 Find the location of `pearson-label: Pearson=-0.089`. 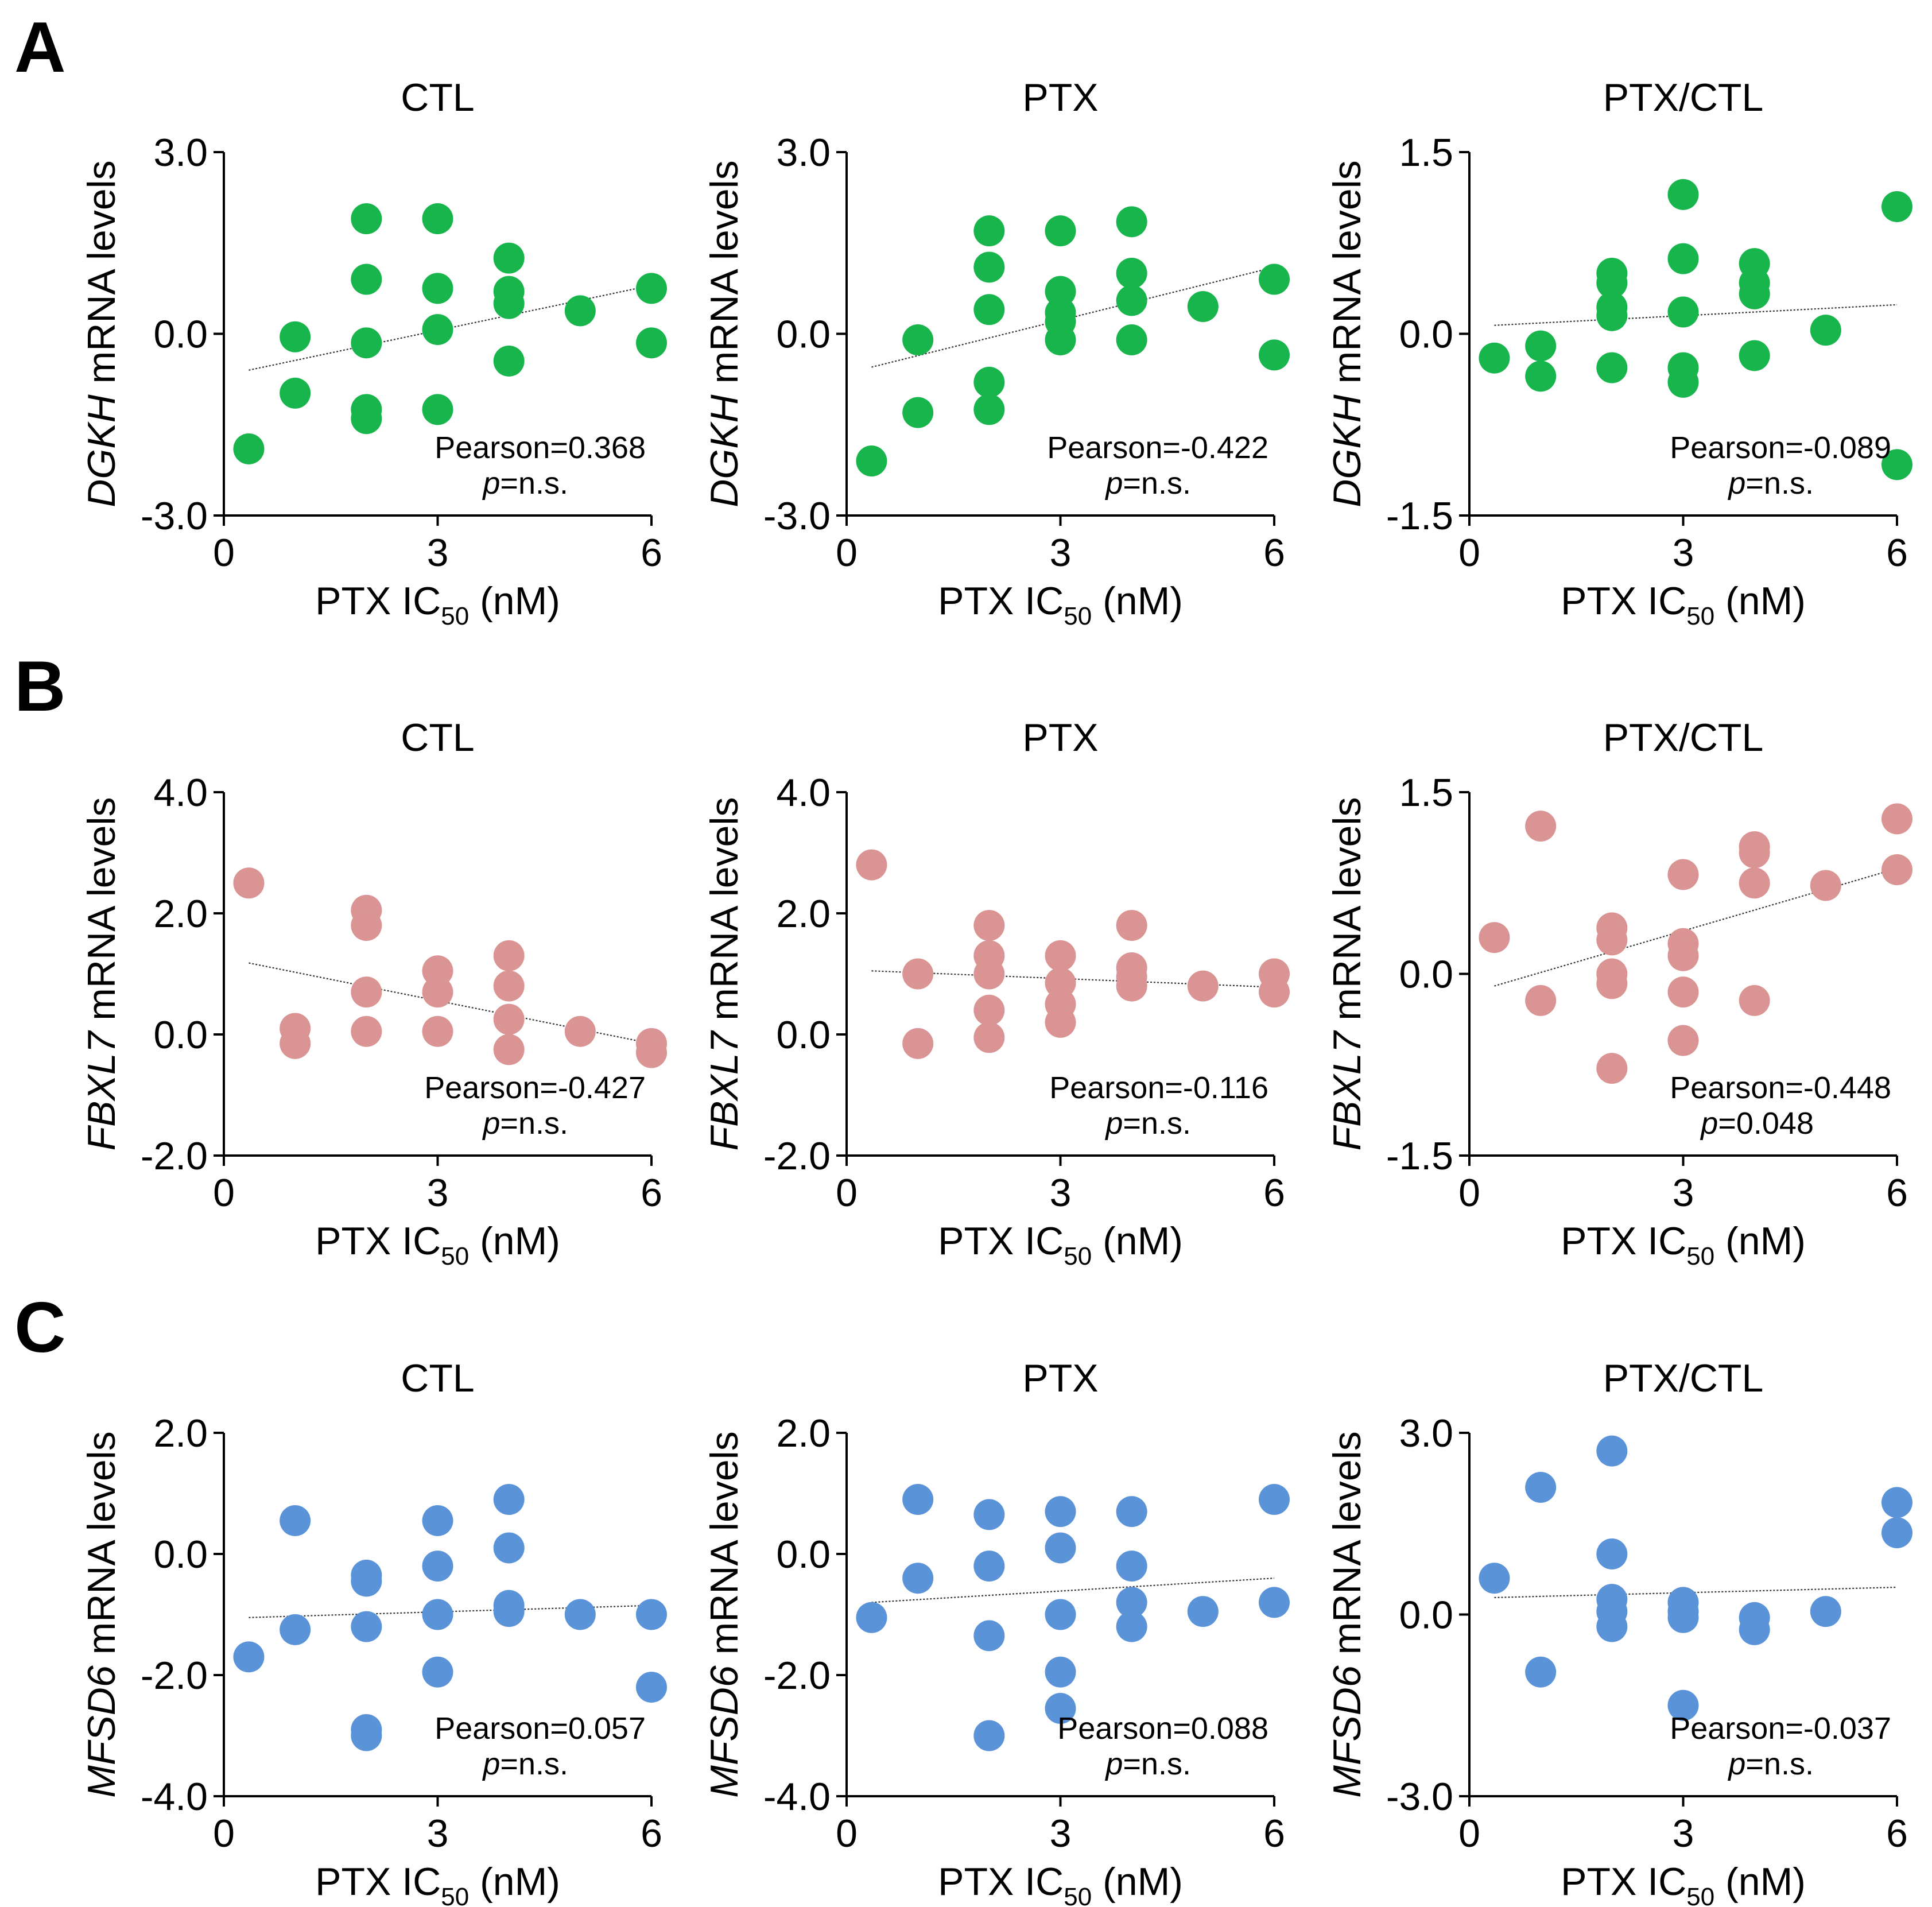

pearson-label: Pearson=-0.089 is located at coordinates (1780, 448).